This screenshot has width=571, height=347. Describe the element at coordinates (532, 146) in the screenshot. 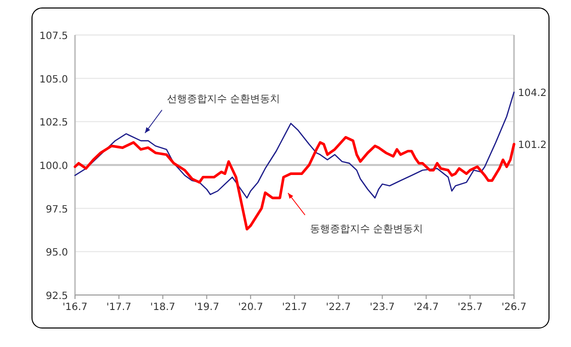

I see `annotation: 101.2` at that location.